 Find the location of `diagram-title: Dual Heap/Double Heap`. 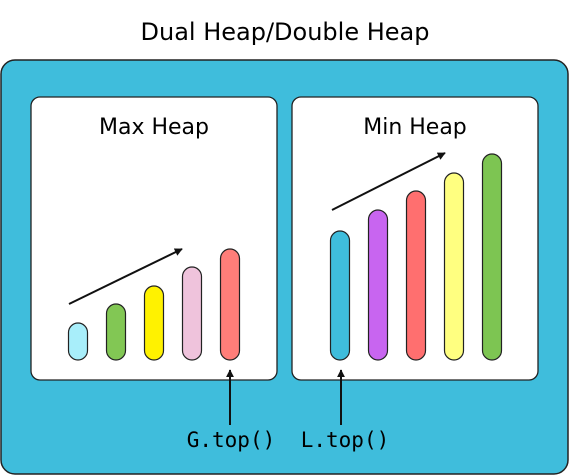

diagram-title: Dual Heap/Double Heap is located at coordinates (285, 32).